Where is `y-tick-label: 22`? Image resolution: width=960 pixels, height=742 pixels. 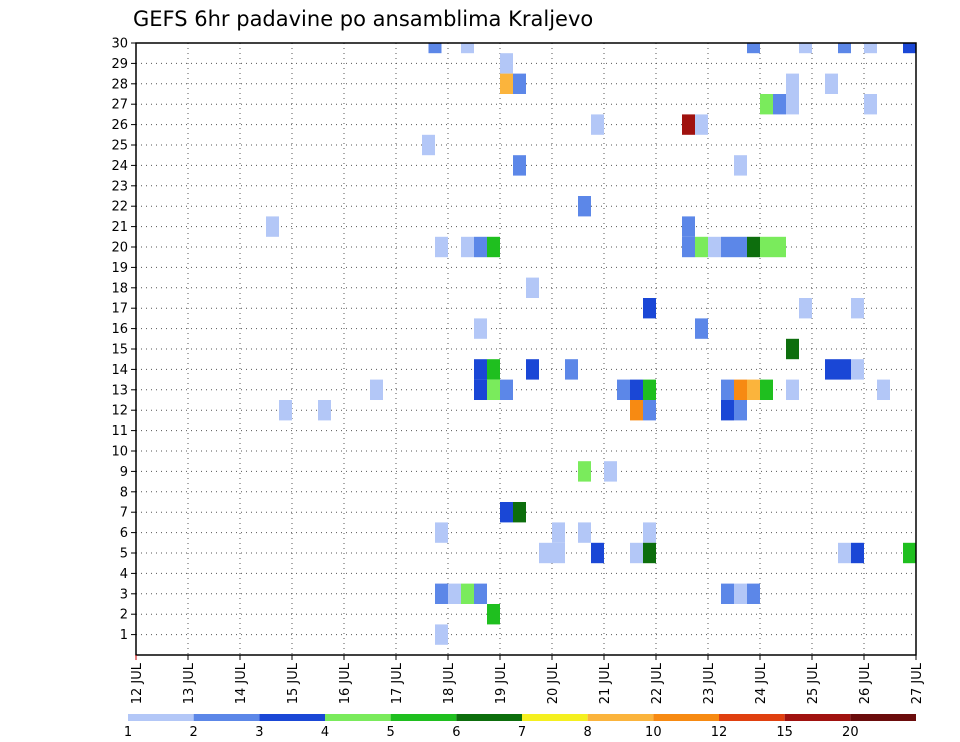
y-tick-label: 22 is located at coordinates (119, 207).